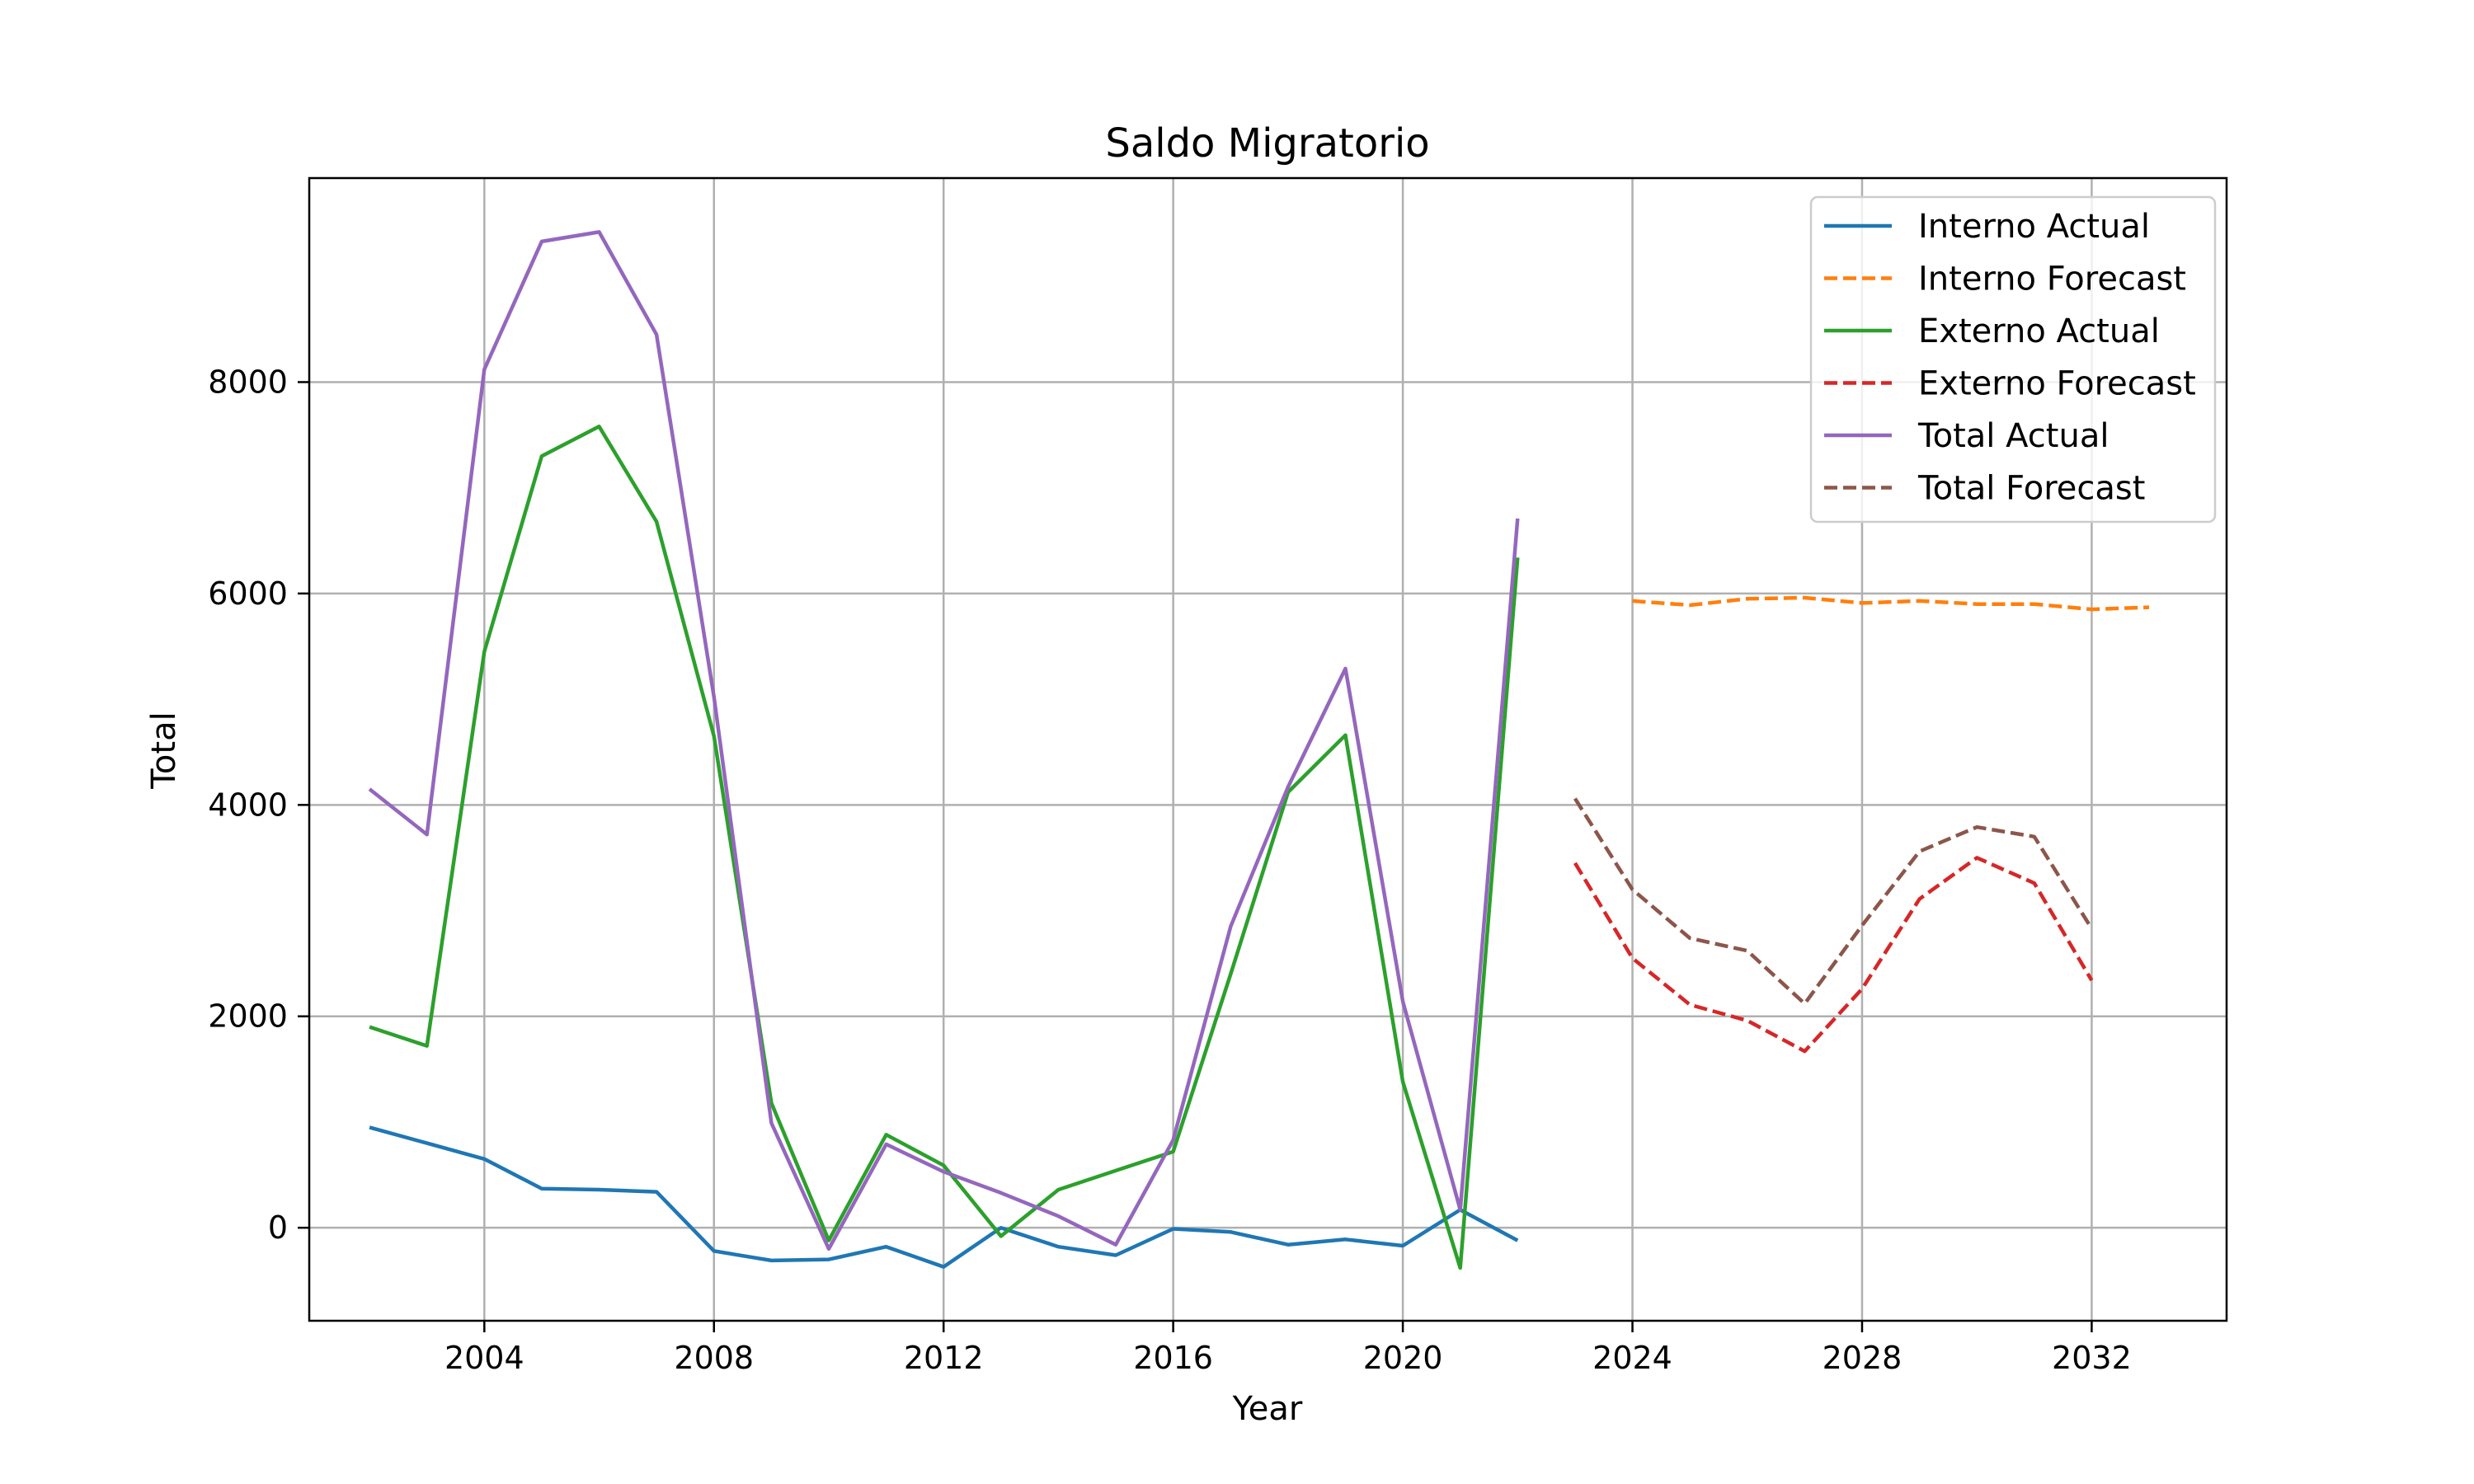 The height and width of the screenshot is (1484, 2474). Describe the element at coordinates (248, 382) in the screenshot. I see `y-tick-label: 8000` at that location.